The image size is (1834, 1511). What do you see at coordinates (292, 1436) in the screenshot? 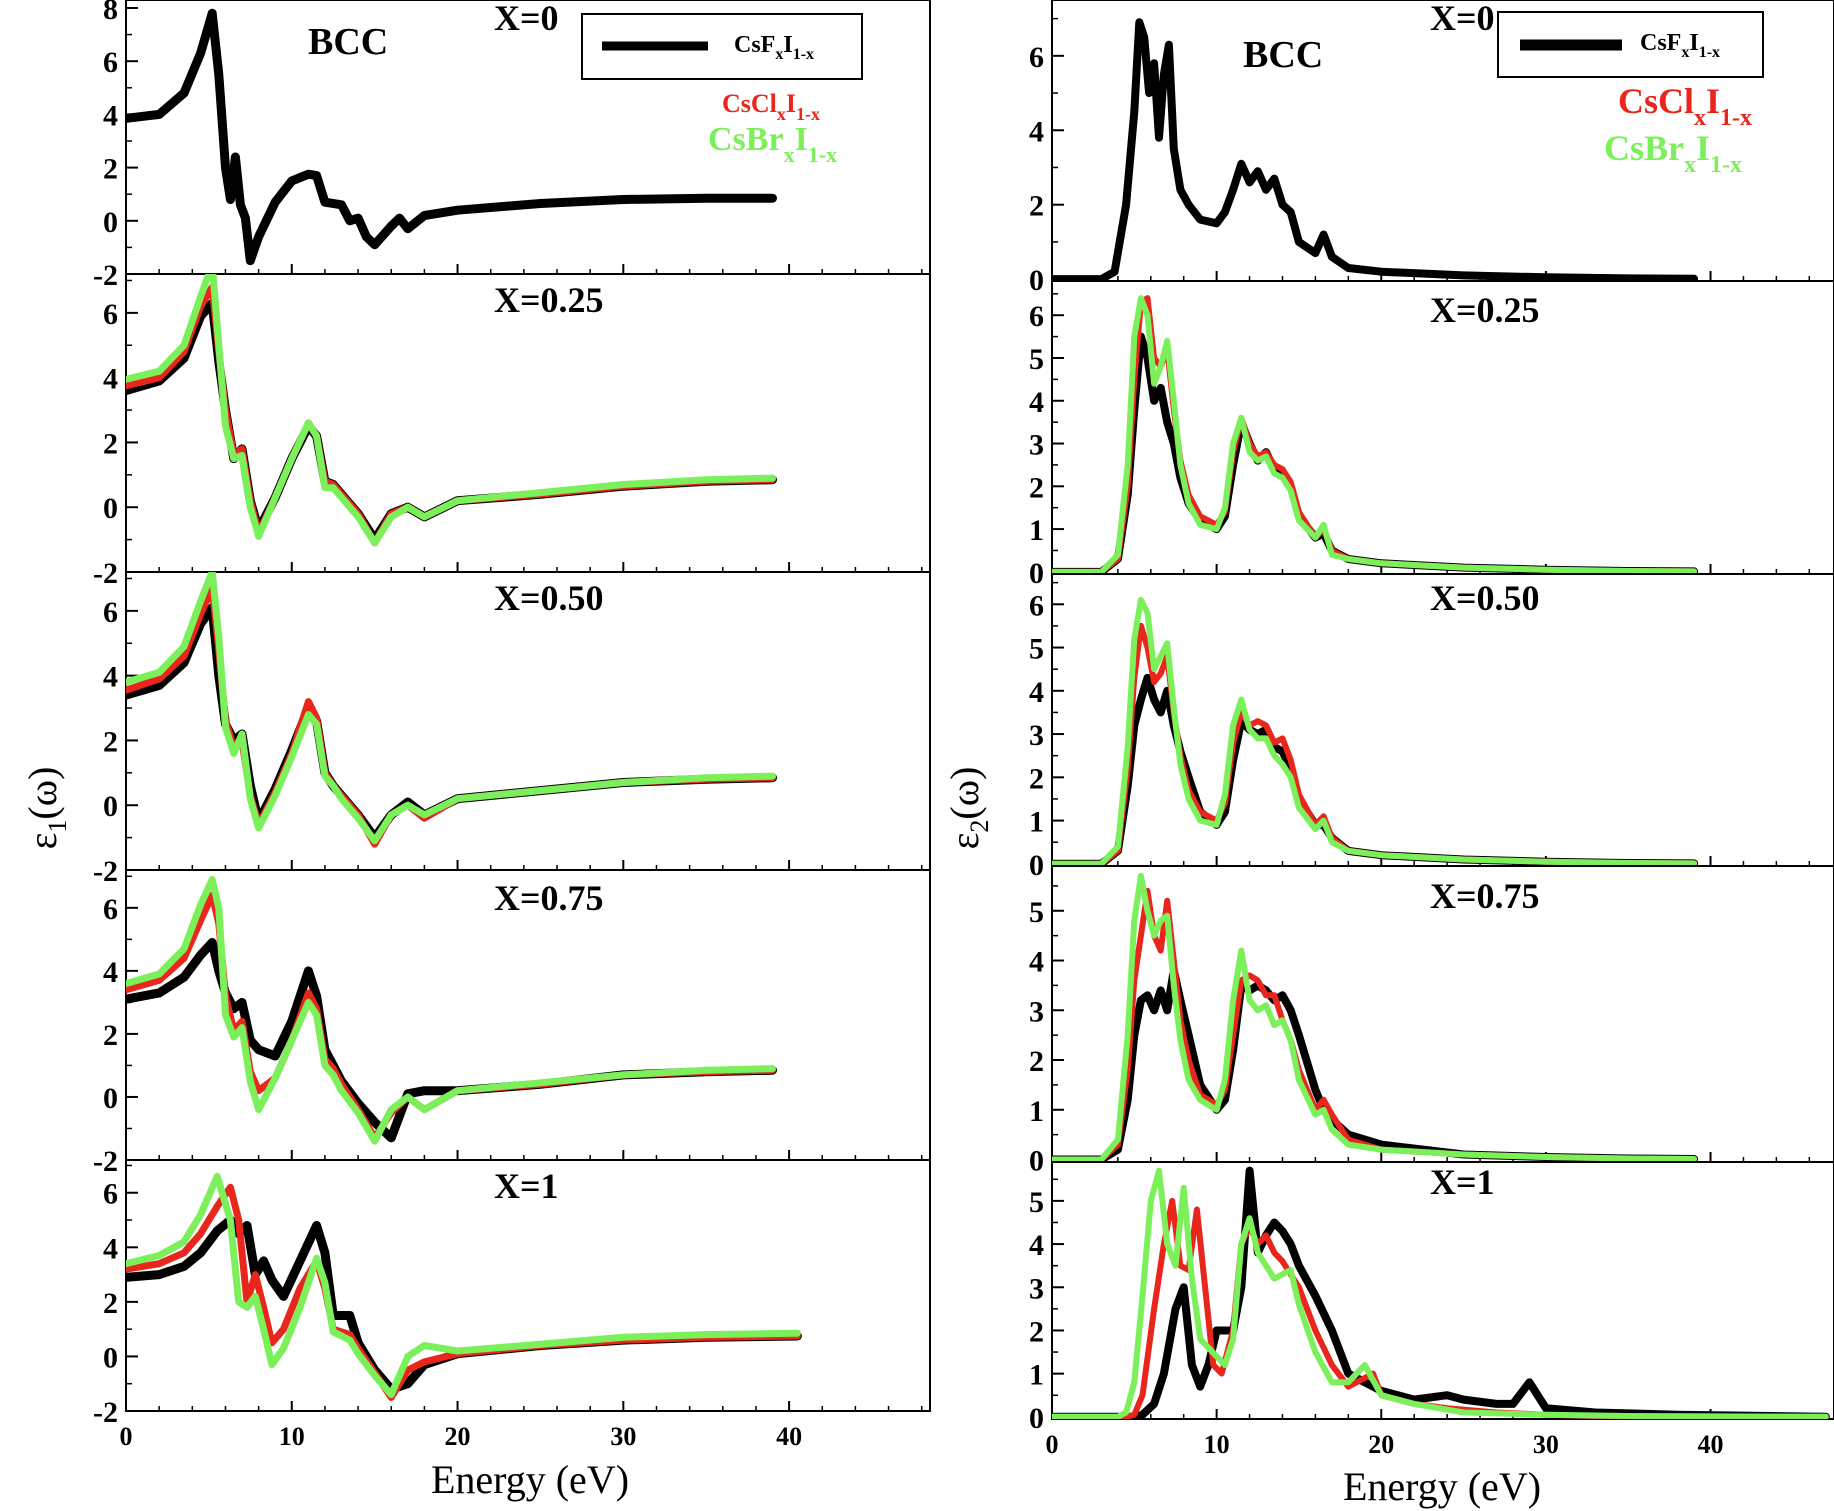
I see `left-xtick-label-1: 10` at bounding box center [292, 1436].